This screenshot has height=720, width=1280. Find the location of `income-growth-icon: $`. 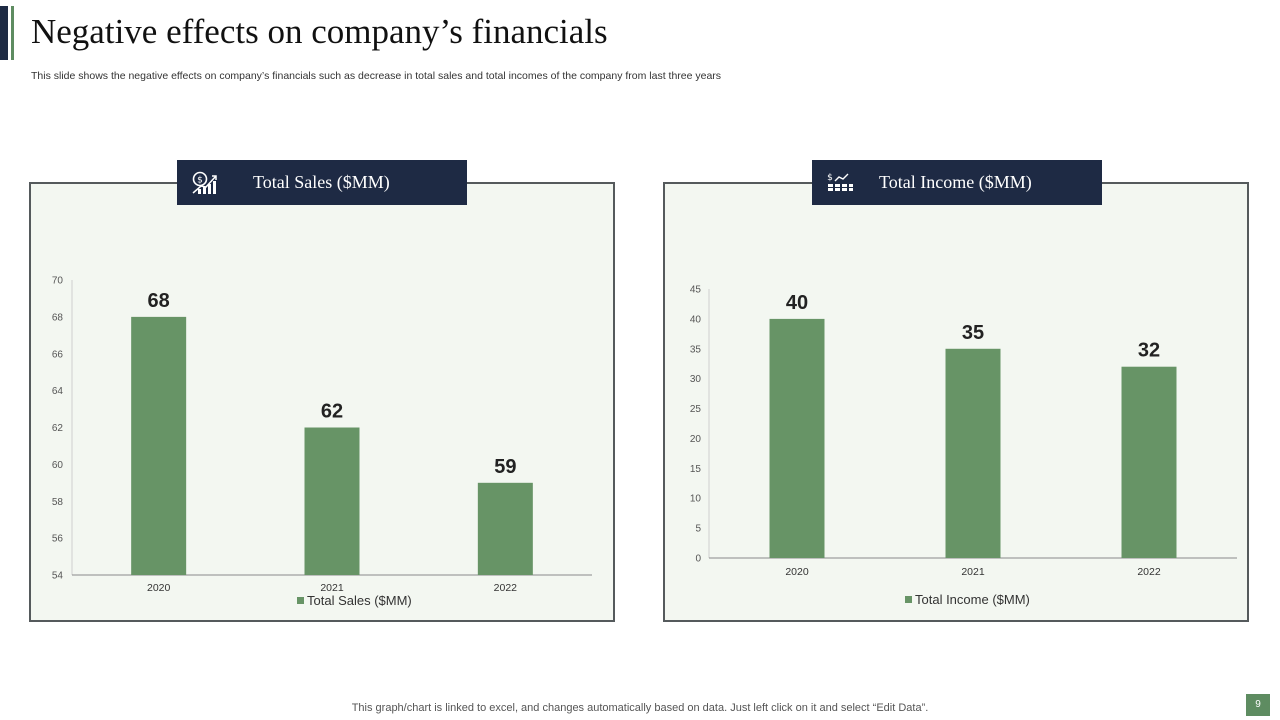

income-growth-icon: $ is located at coordinates (840, 182).